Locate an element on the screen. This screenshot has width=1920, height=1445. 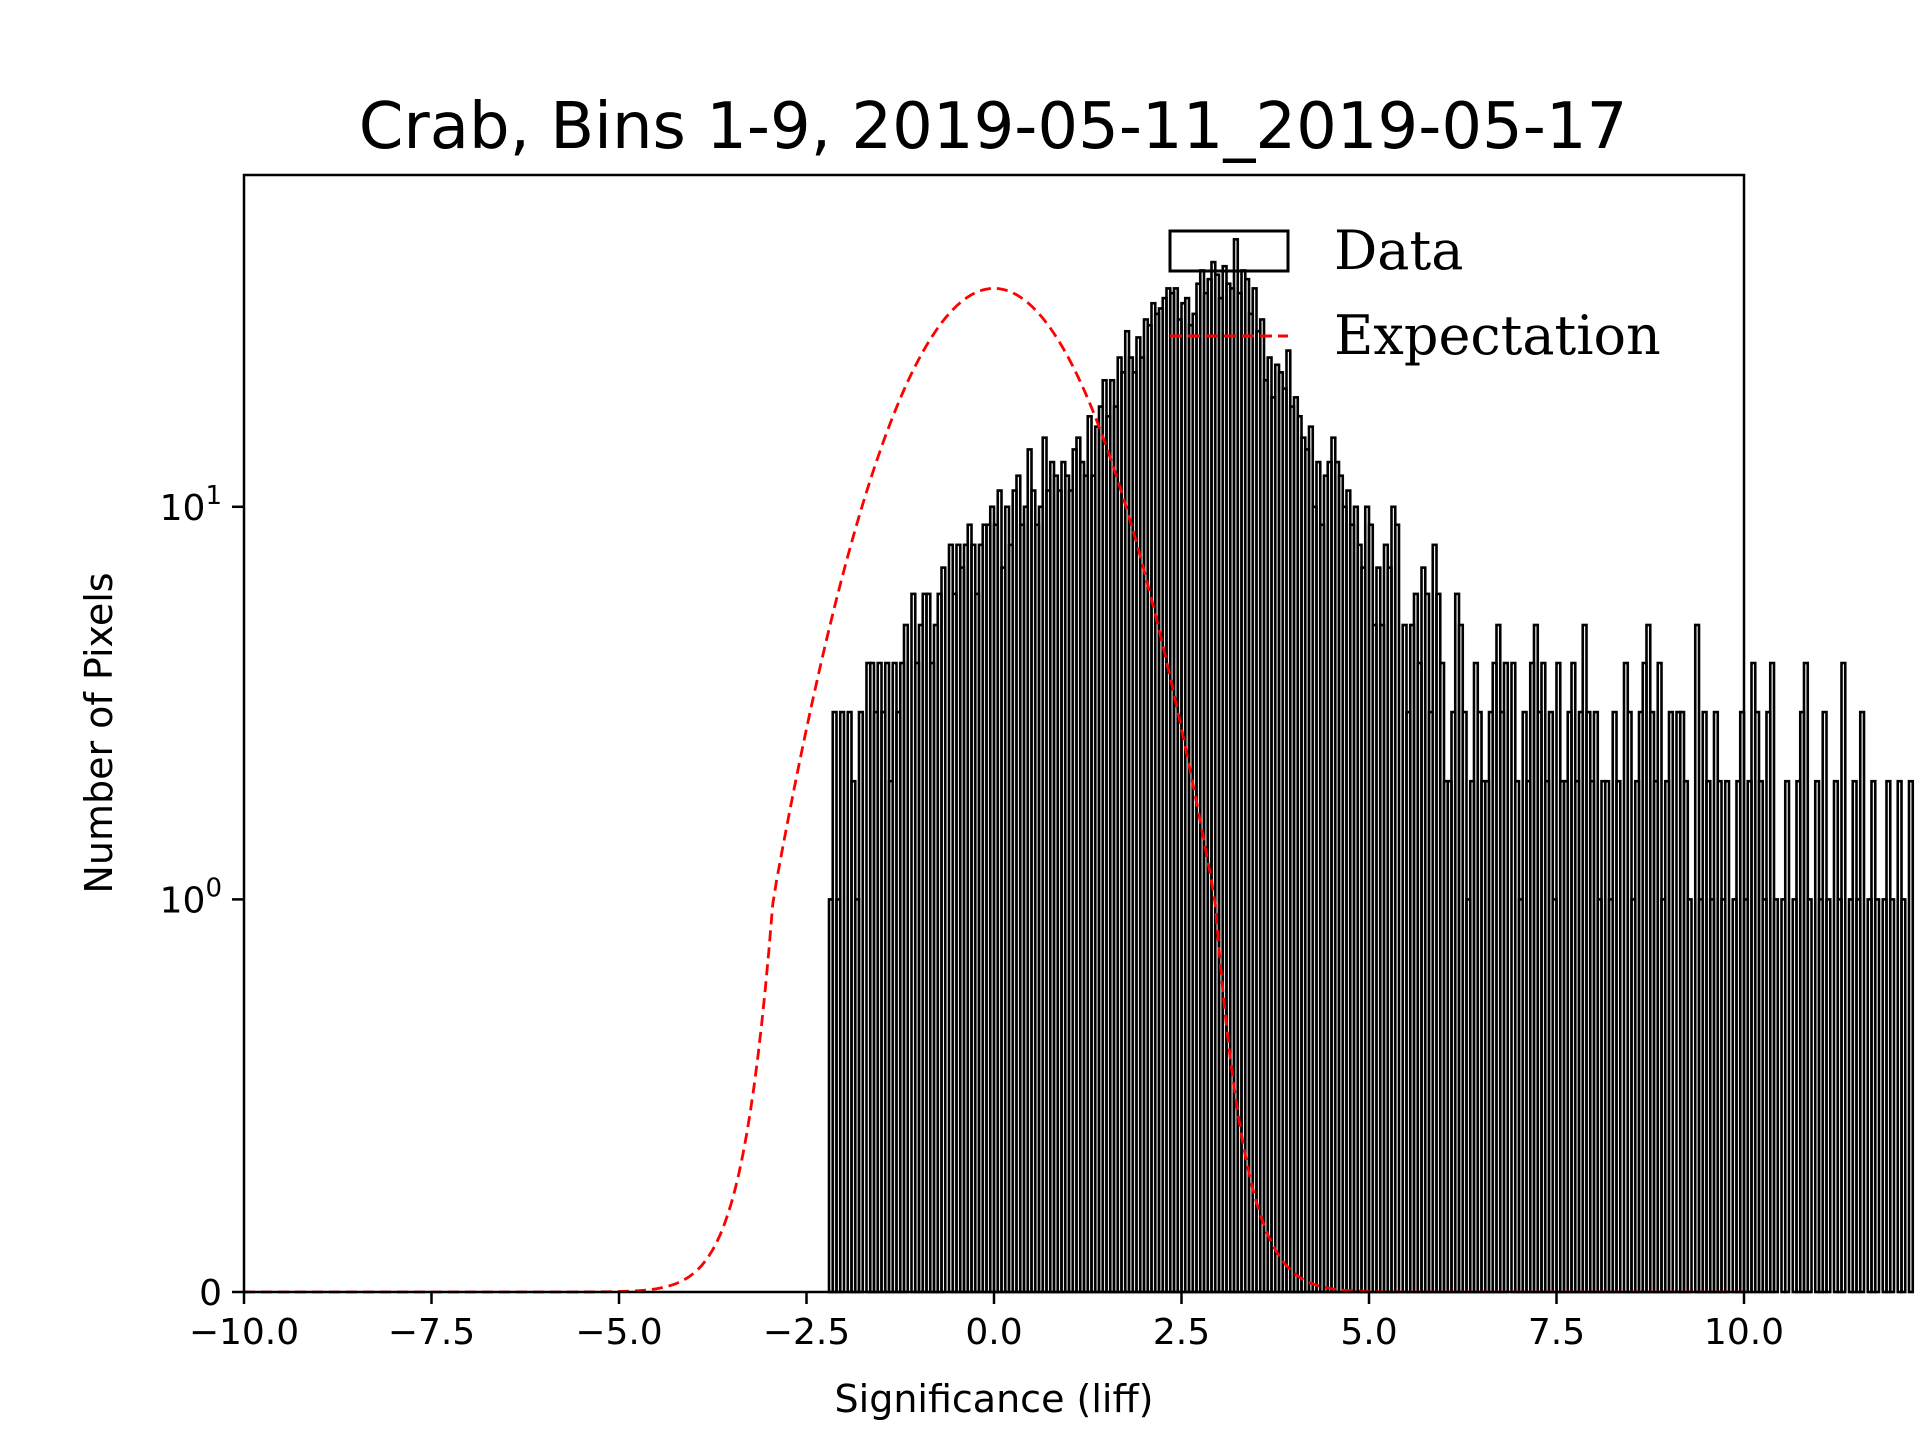
x-axis-label: Significance (liff) is located at coordinates (994, 1399).